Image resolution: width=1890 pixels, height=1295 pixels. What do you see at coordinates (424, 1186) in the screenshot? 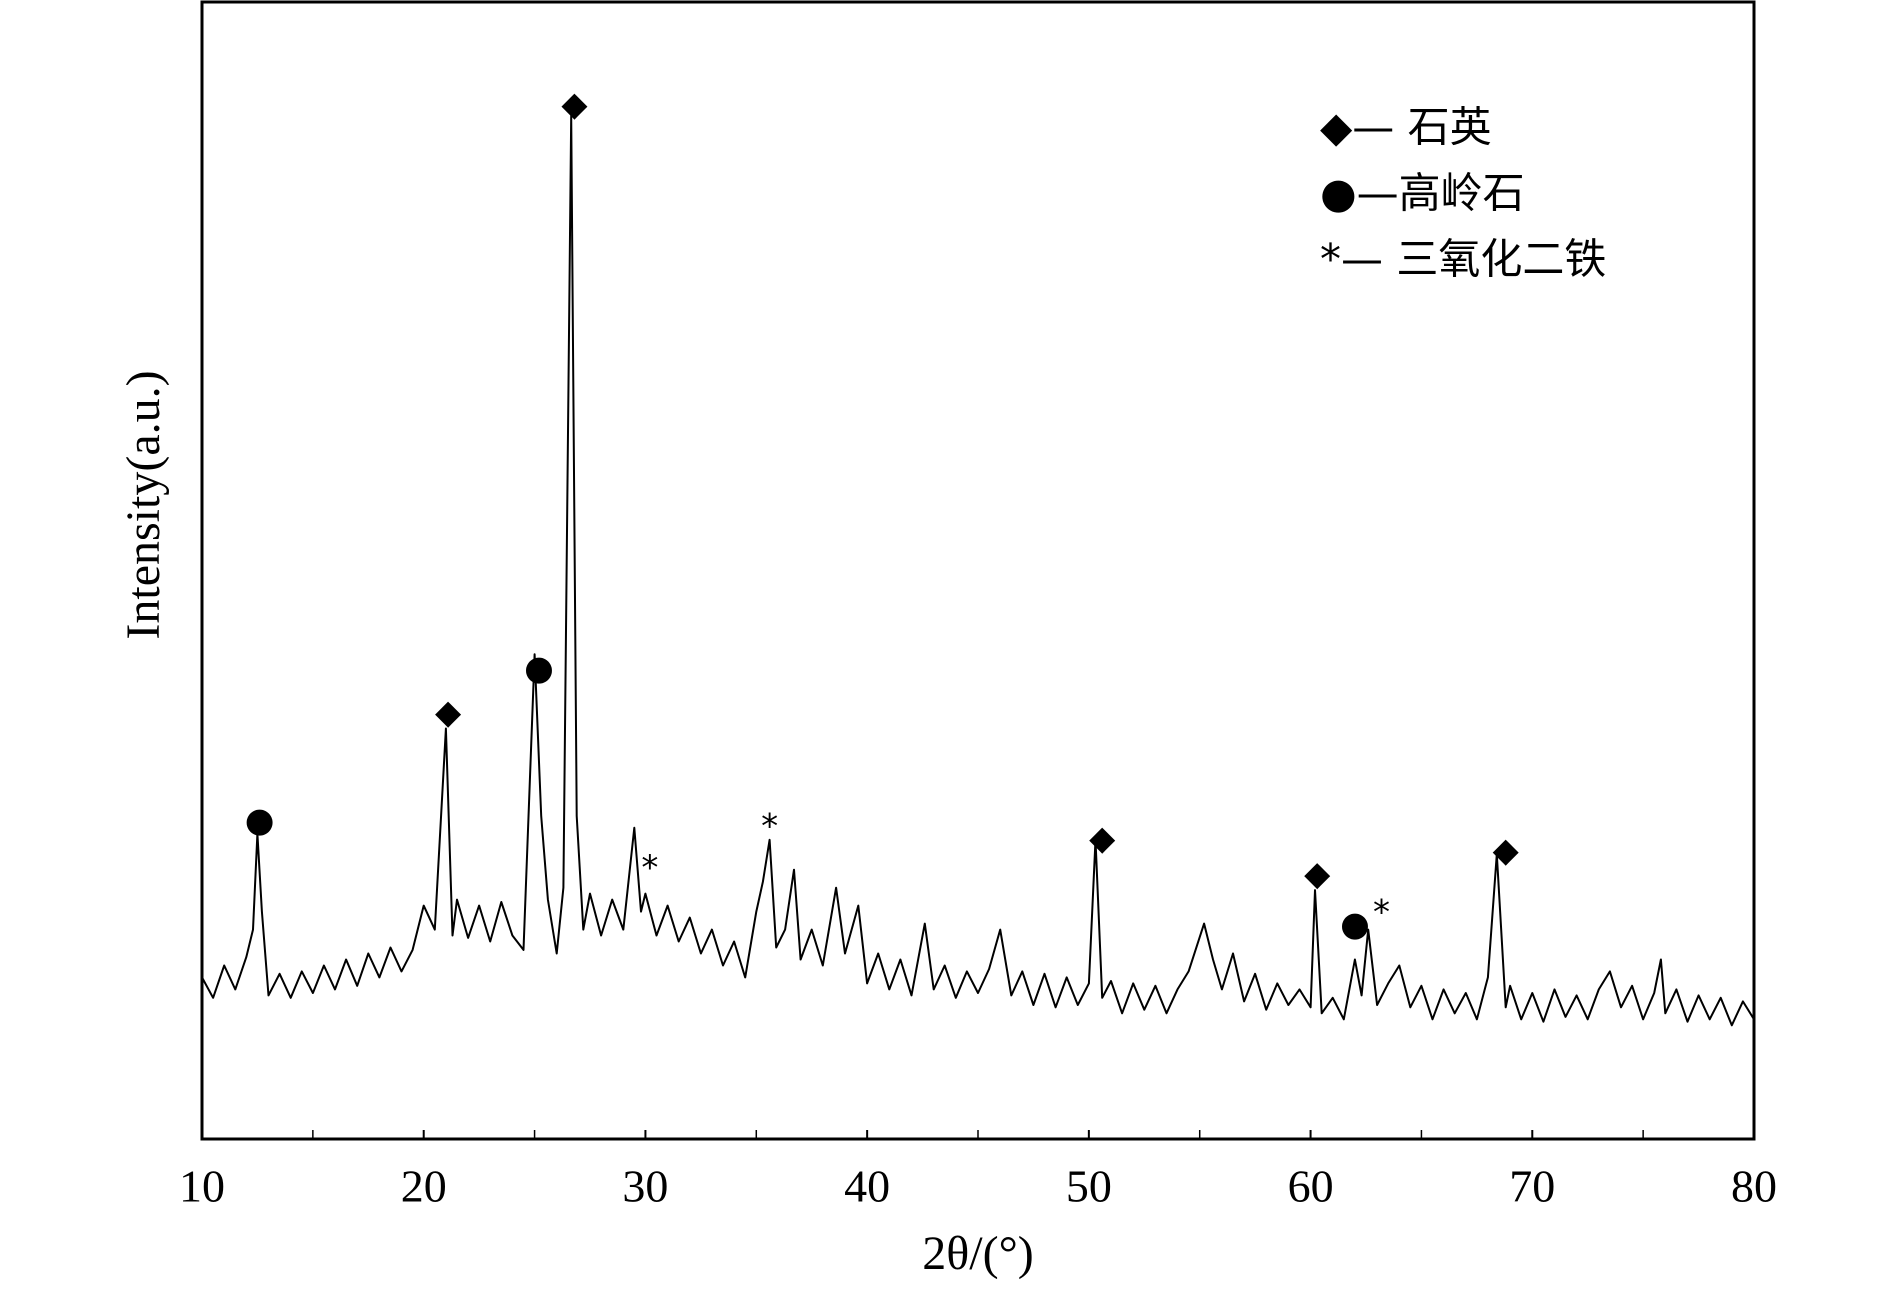
I see `x-tick-label: 20` at bounding box center [424, 1186].